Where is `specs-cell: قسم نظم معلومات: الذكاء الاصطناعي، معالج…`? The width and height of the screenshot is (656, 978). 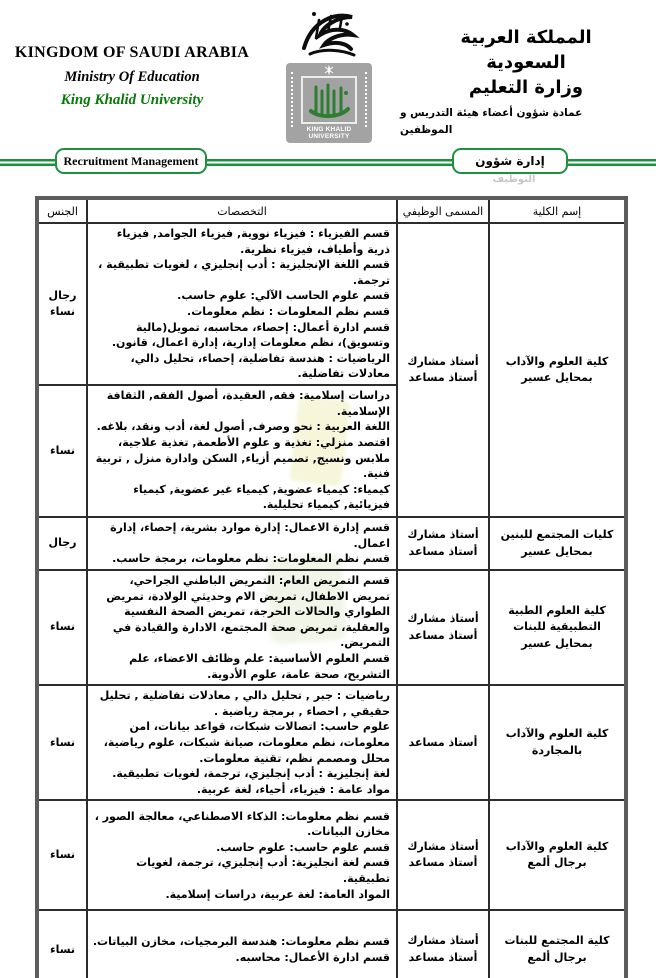
specs-cell: قسم نظم معلومات: الذكاء الاصطناعي، معالج… is located at coordinates (242, 855).